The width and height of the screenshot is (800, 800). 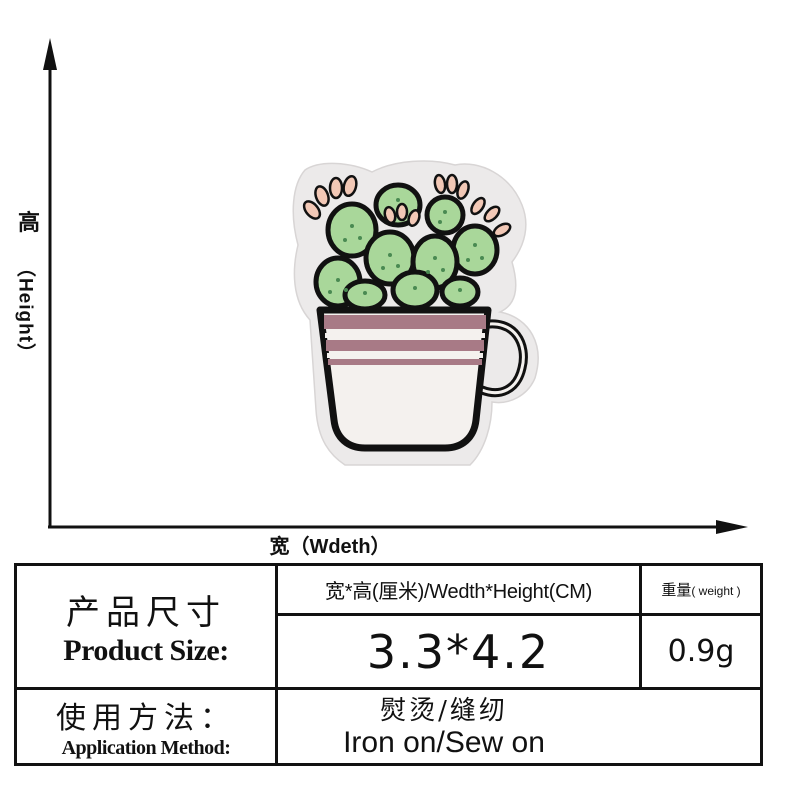 I want to click on product-size-label-en: Product Size:, so click(x=146, y=650).